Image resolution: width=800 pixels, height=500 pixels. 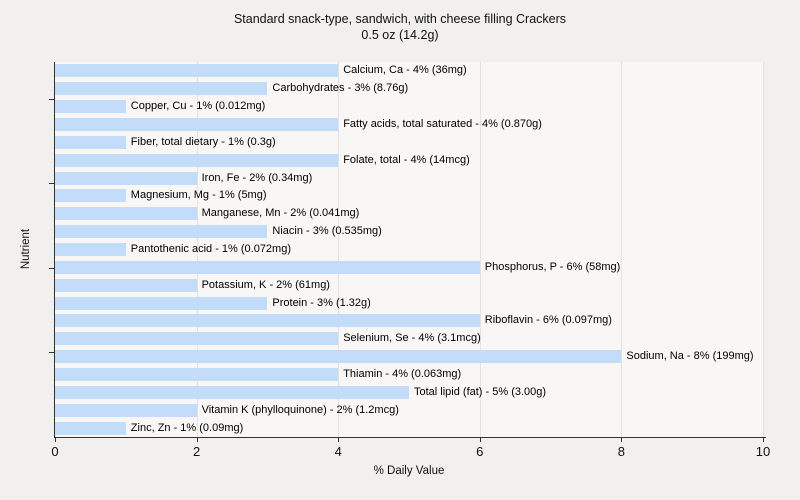 What do you see at coordinates (203, 141) in the screenshot?
I see `bar-label: Fiber, total dietary - 1% (0.3g)` at bounding box center [203, 141].